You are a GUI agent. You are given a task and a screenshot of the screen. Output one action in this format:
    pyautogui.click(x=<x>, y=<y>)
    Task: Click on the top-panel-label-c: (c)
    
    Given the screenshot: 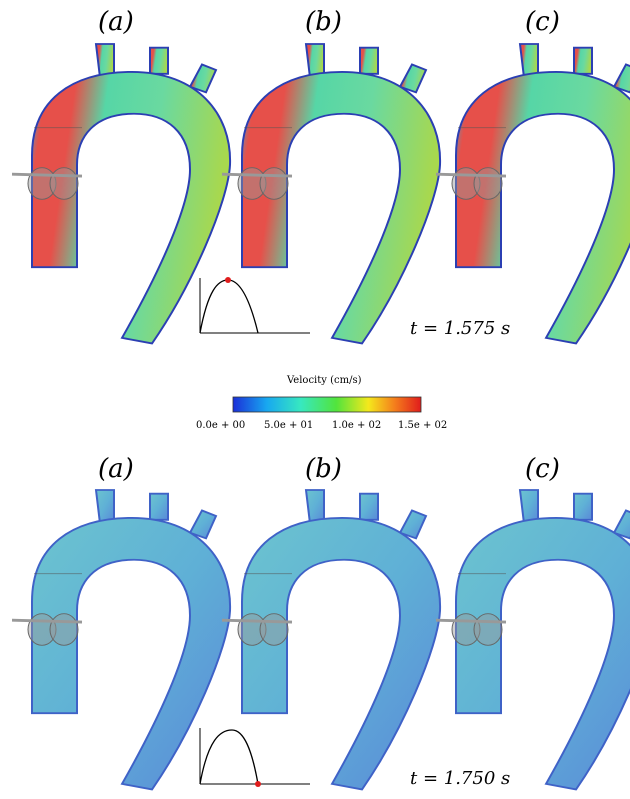 What is the action you would take?
    pyautogui.click(x=542, y=22)
    